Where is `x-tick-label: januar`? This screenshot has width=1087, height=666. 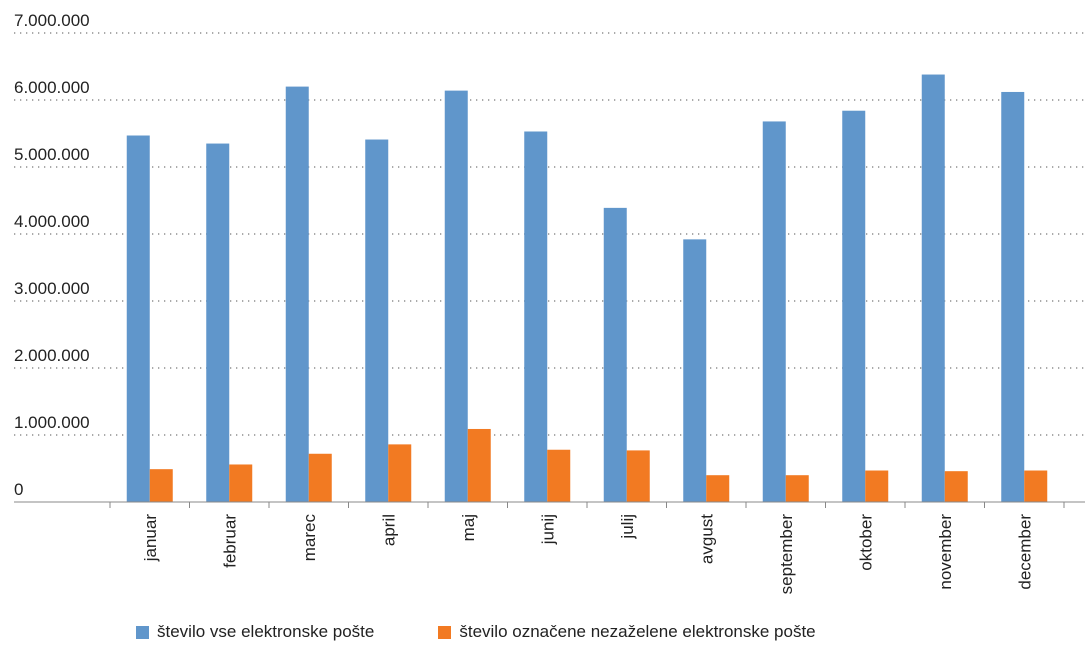
x-tick-label: januar is located at coordinates (150, 538).